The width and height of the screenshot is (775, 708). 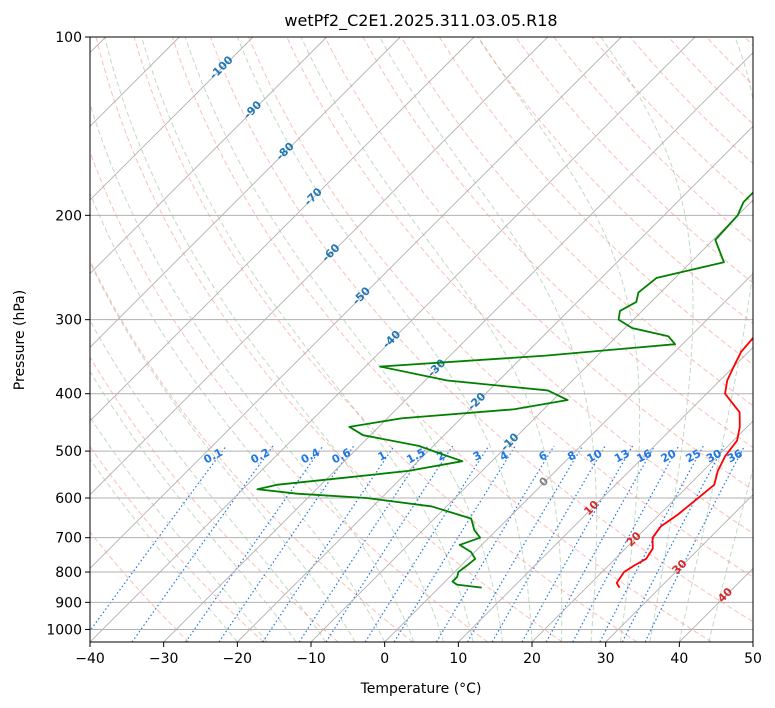 What do you see at coordinates (90, 659) in the screenshot?
I see `x-tick-label: −40` at bounding box center [90, 659].